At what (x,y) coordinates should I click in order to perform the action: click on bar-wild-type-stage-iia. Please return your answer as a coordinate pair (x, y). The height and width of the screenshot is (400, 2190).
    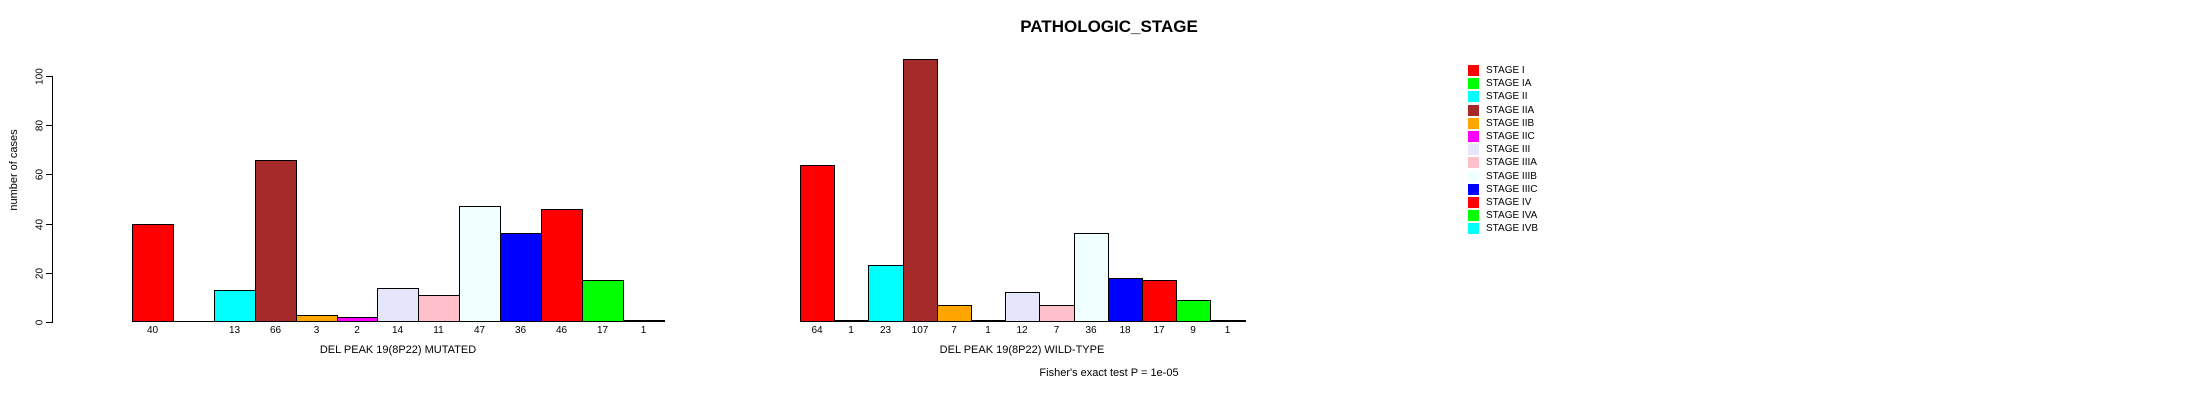
    Looking at the image, I should click on (920, 190).